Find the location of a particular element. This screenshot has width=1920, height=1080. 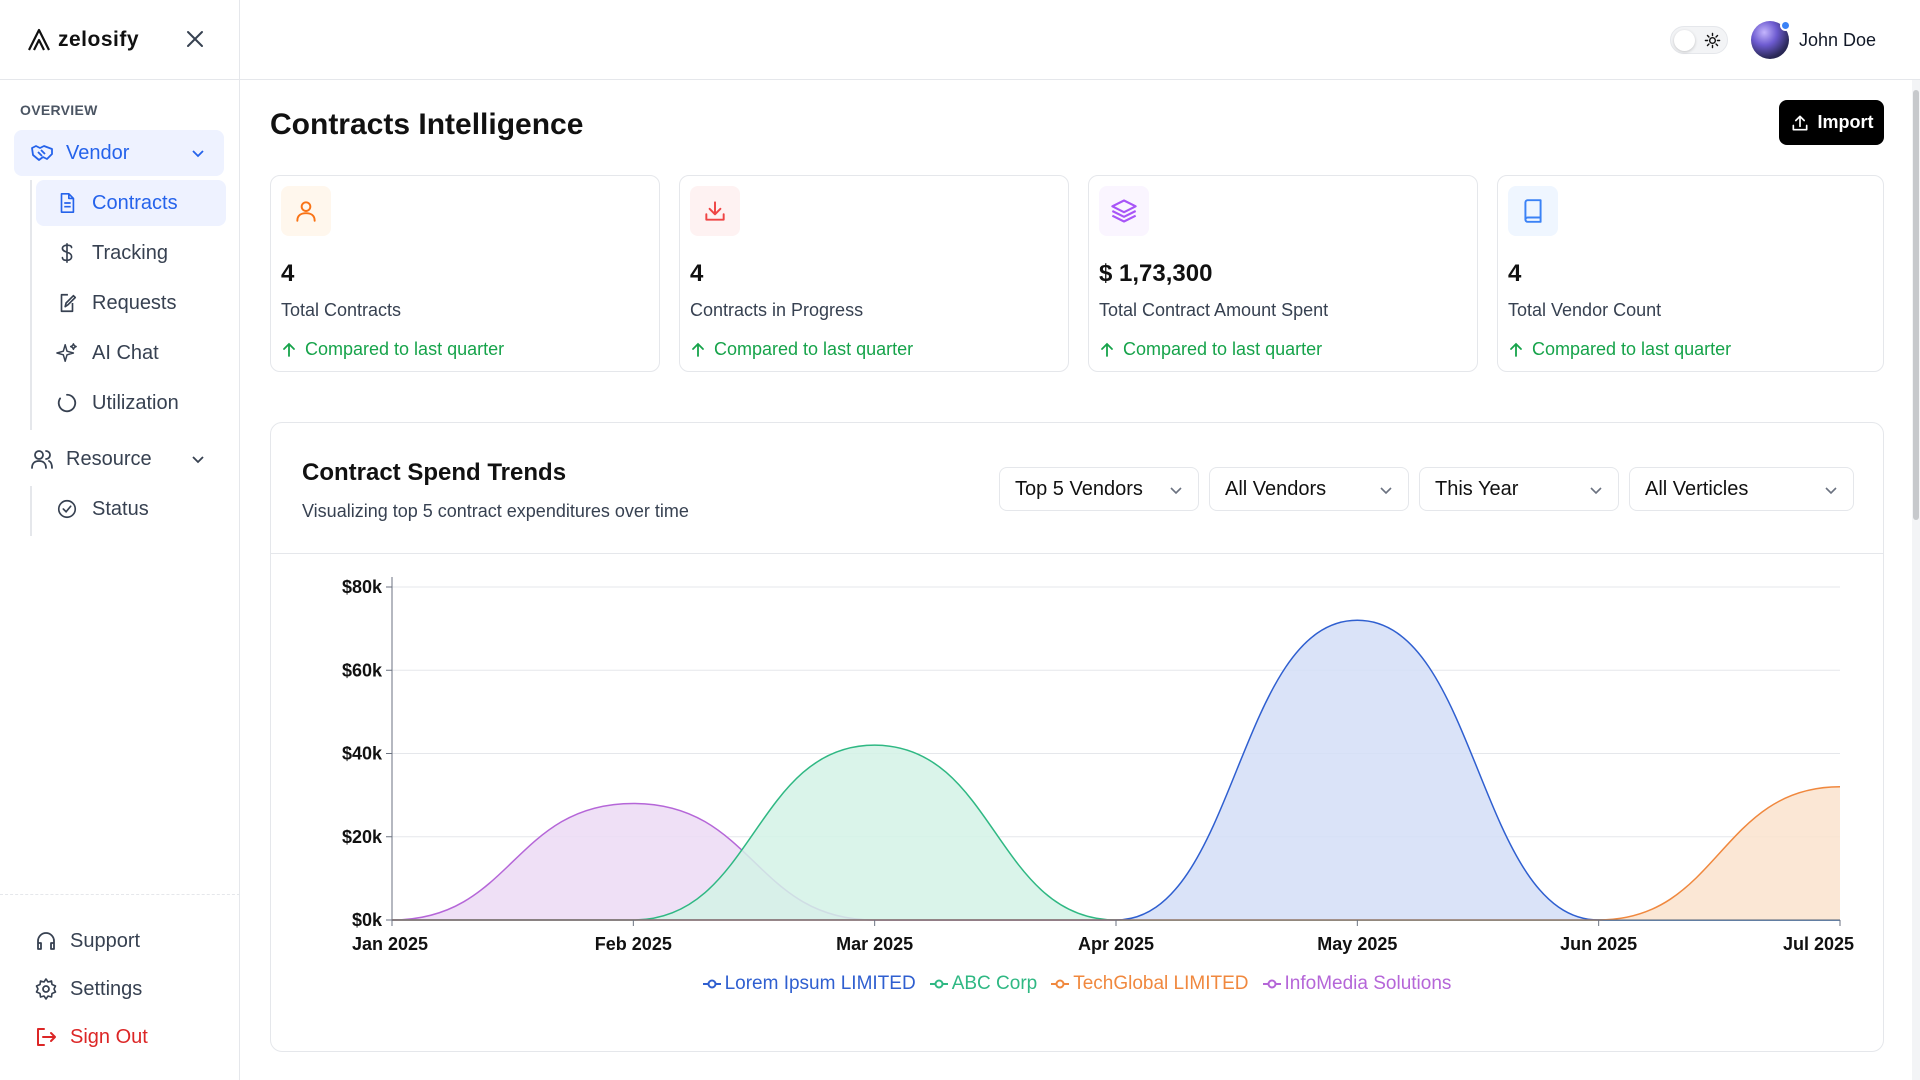

gear-icon is located at coordinates (46, 989).